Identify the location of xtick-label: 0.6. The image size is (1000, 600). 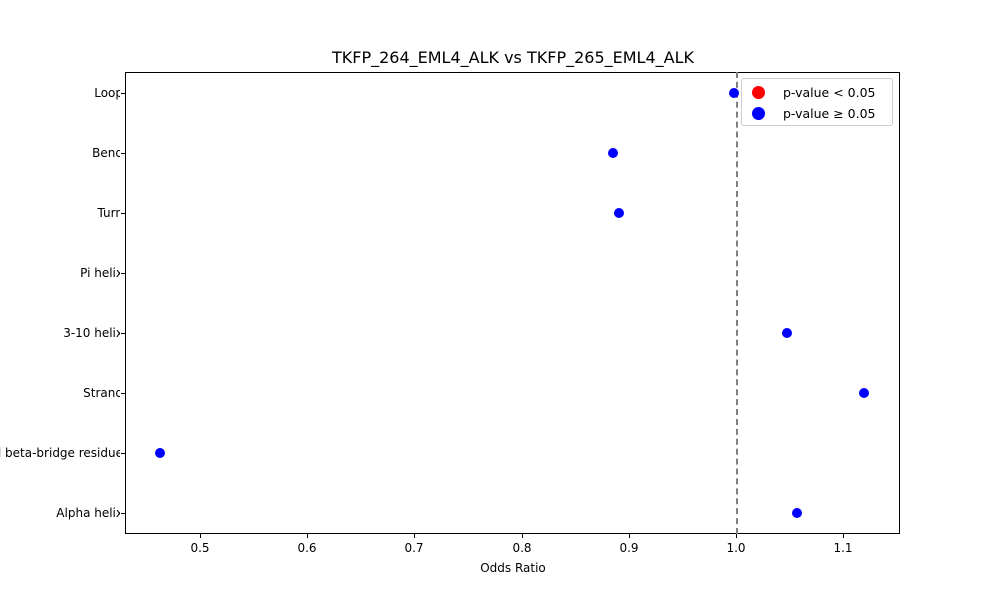
(307, 548).